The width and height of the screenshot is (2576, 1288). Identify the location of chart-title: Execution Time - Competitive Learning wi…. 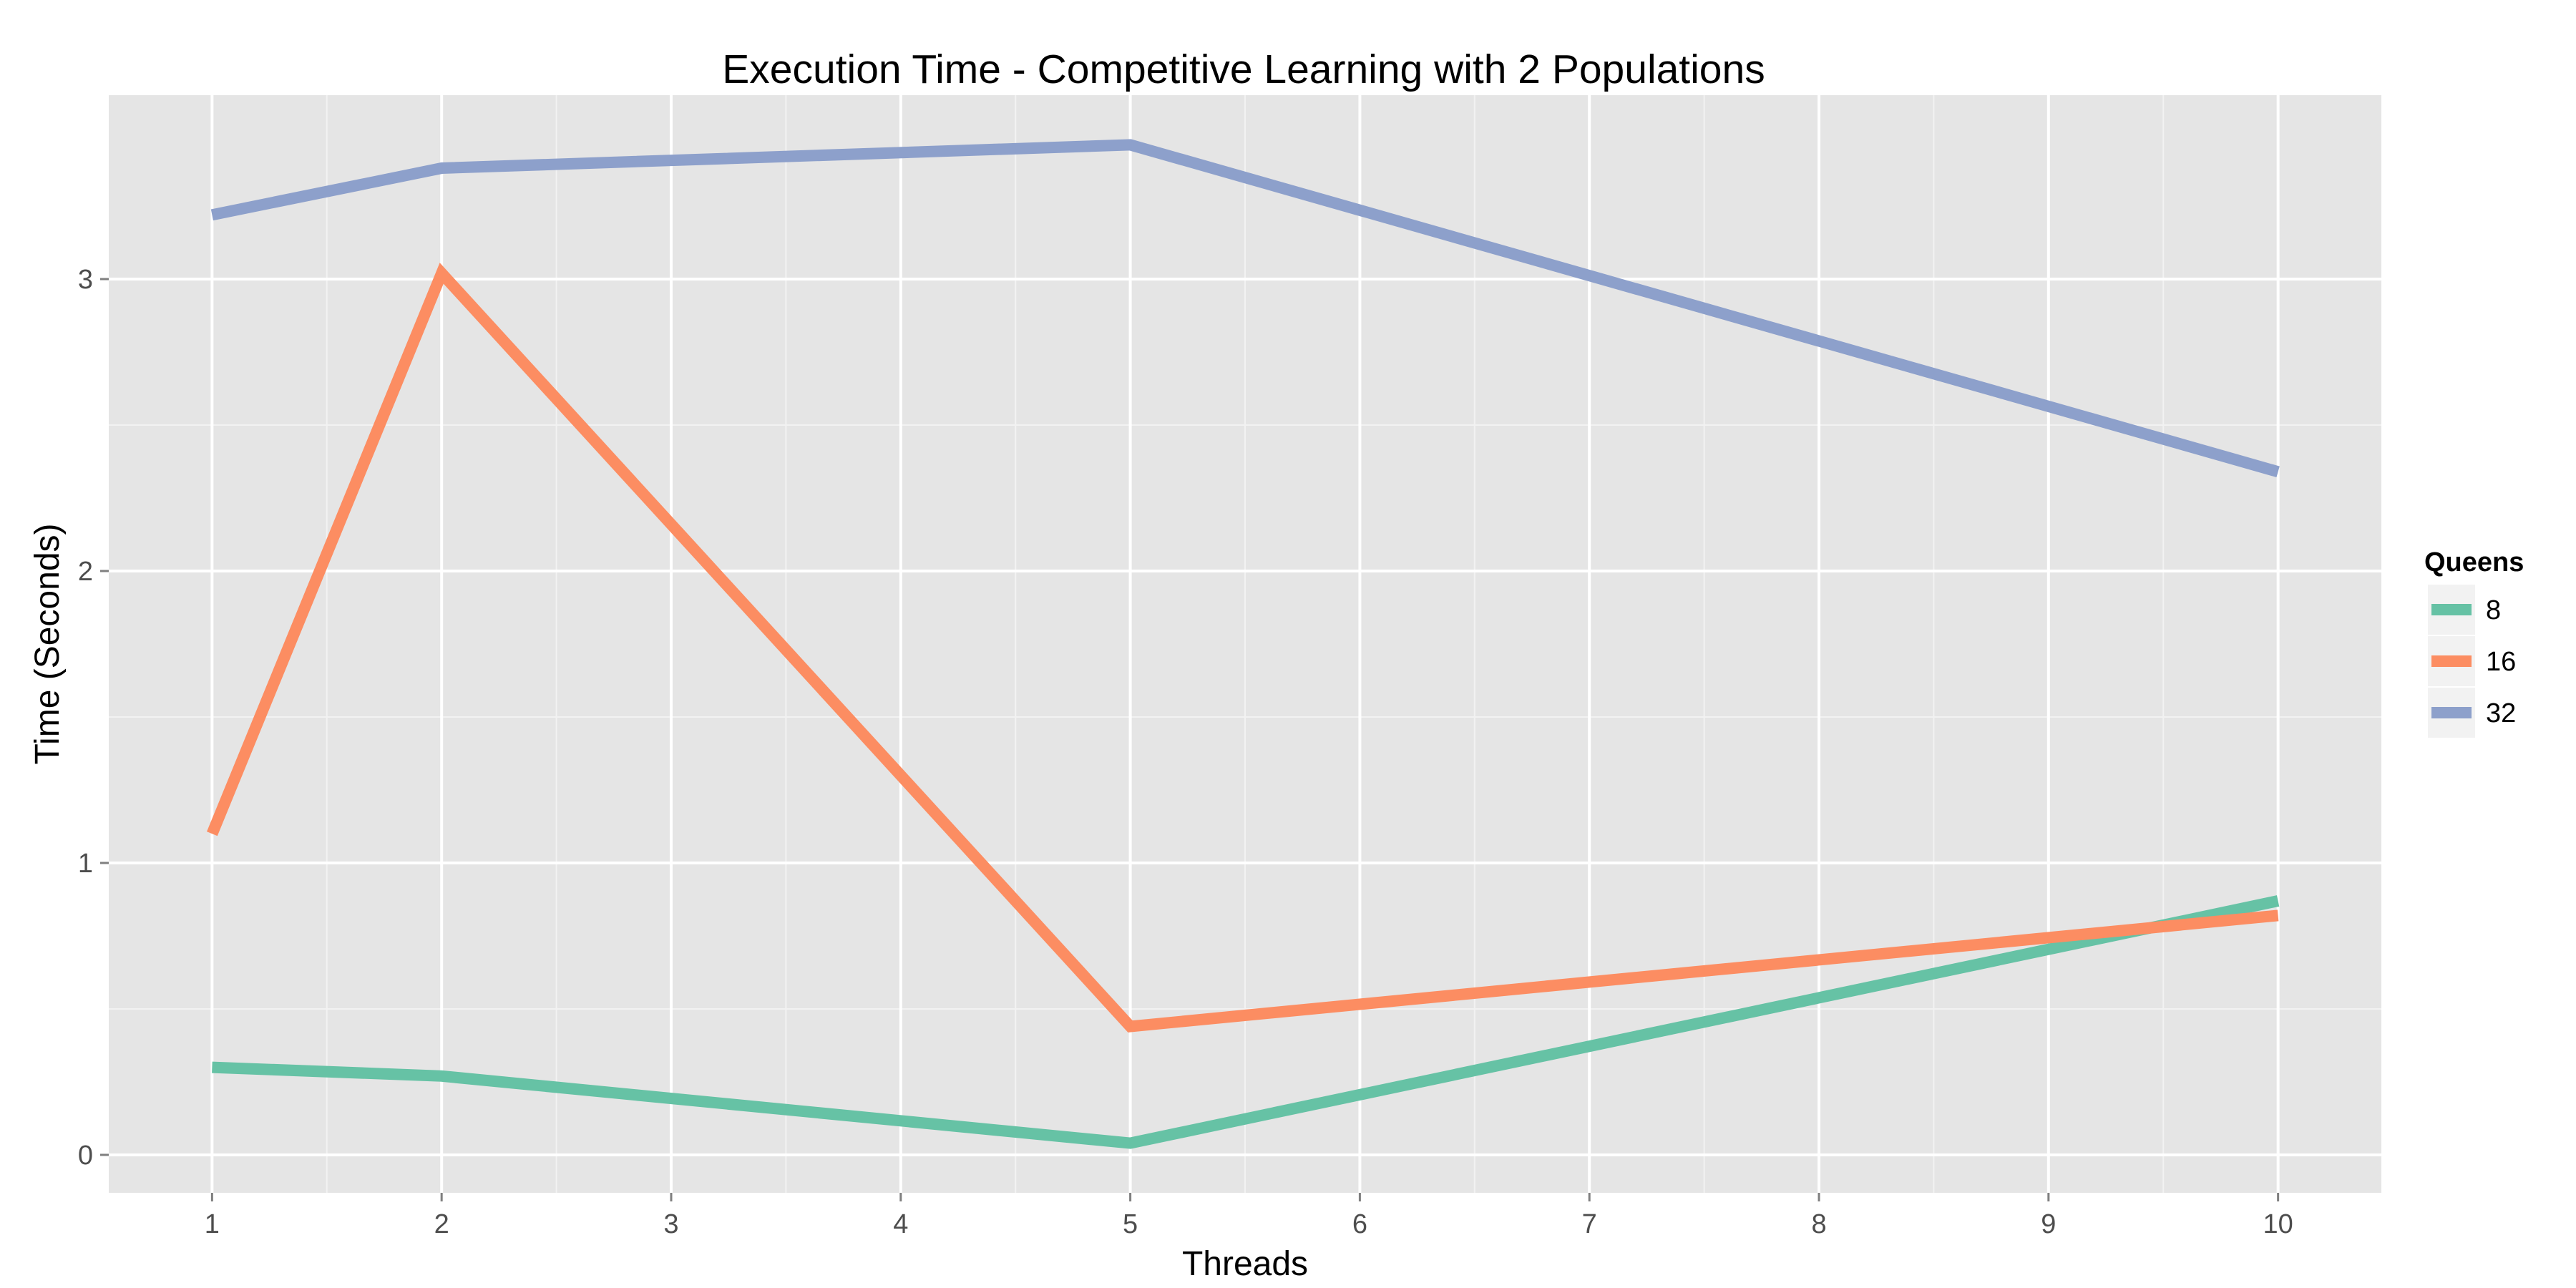
(1243, 69).